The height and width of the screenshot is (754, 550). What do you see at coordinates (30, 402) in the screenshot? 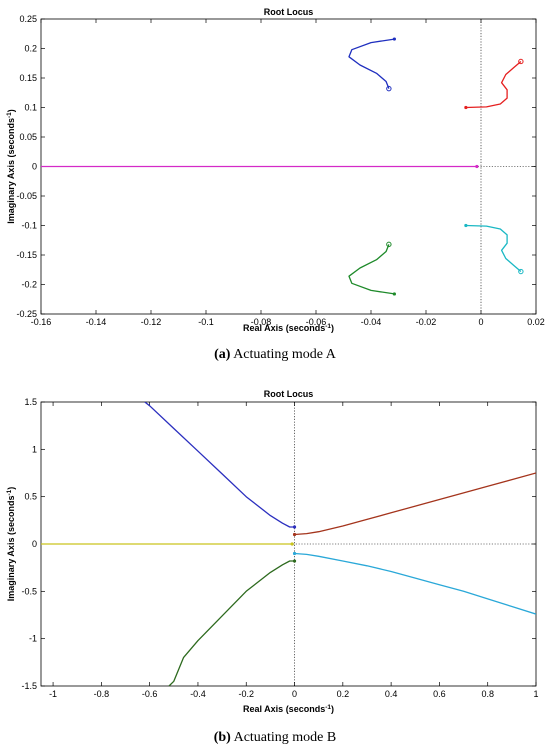
I see `y-tick-label: 1.5` at bounding box center [30, 402].